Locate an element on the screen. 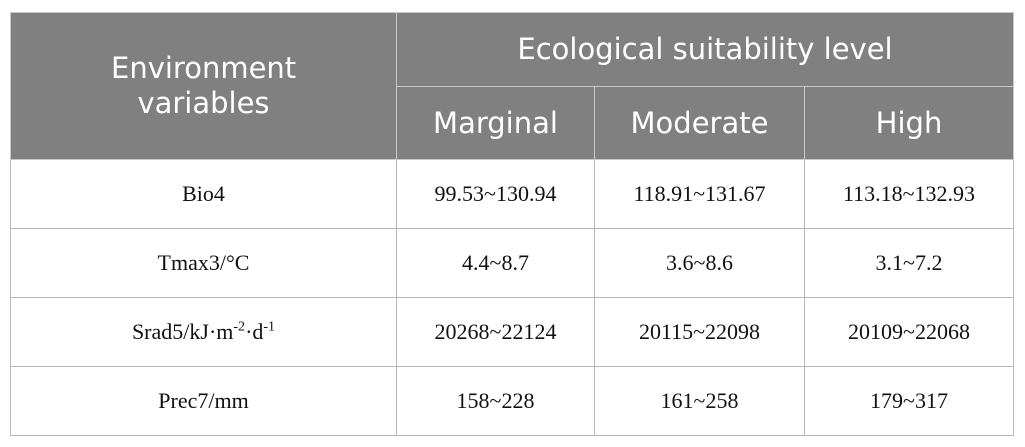  row-label: Tmax3/°C is located at coordinates (203, 263).